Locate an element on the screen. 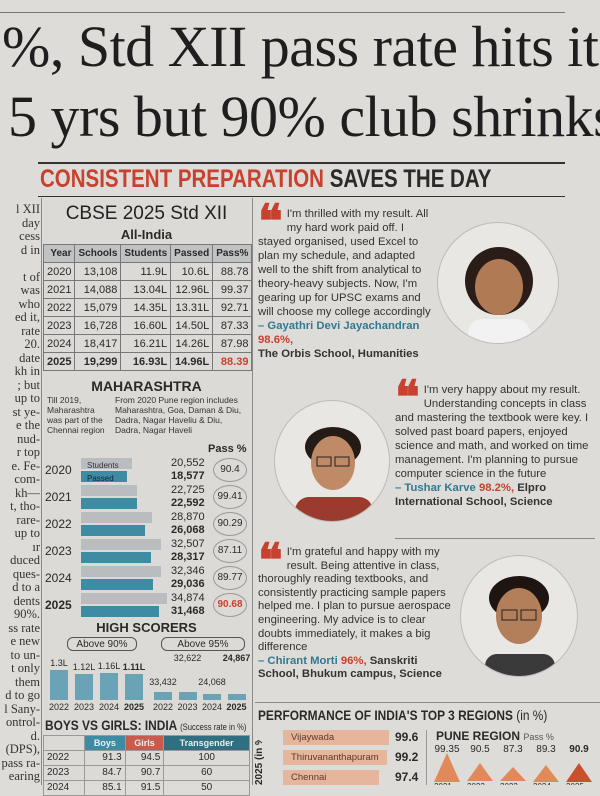  section-banner: CONSISTENT PREPARATION SAVES THE DAY is located at coordinates (265, 179).